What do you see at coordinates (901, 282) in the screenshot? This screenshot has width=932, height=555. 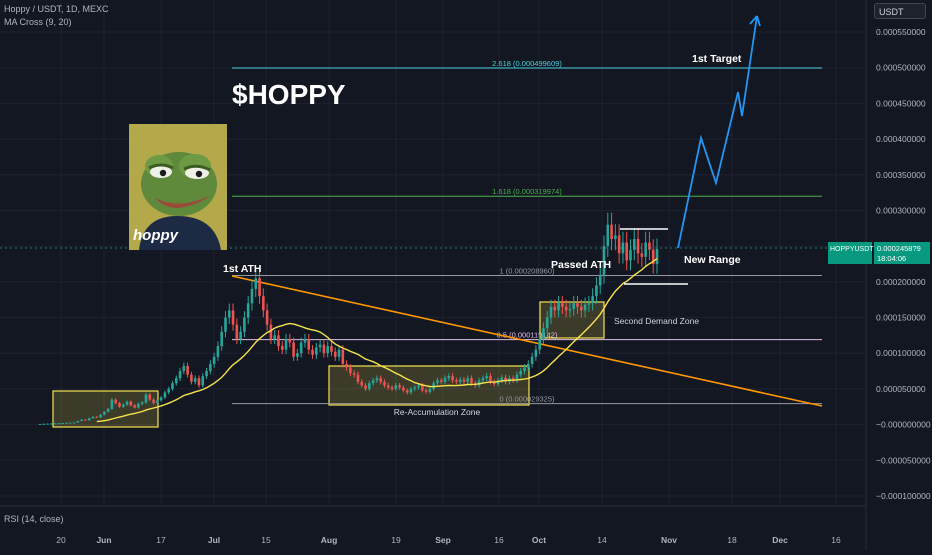 I see `y-tick-label: 0.000200000` at bounding box center [901, 282].